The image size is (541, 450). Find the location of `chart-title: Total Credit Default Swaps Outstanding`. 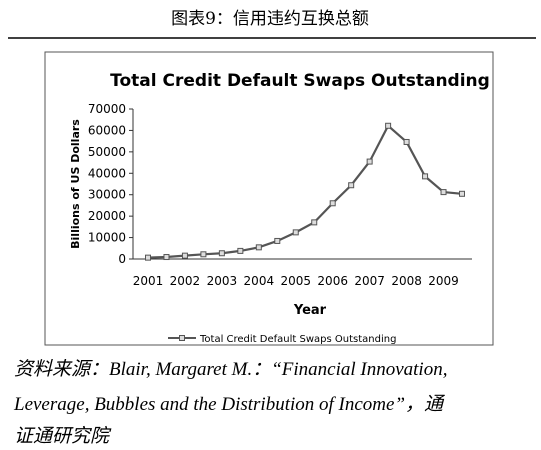

chart-title: Total Credit Default Swaps Outstanding is located at coordinates (300, 81).